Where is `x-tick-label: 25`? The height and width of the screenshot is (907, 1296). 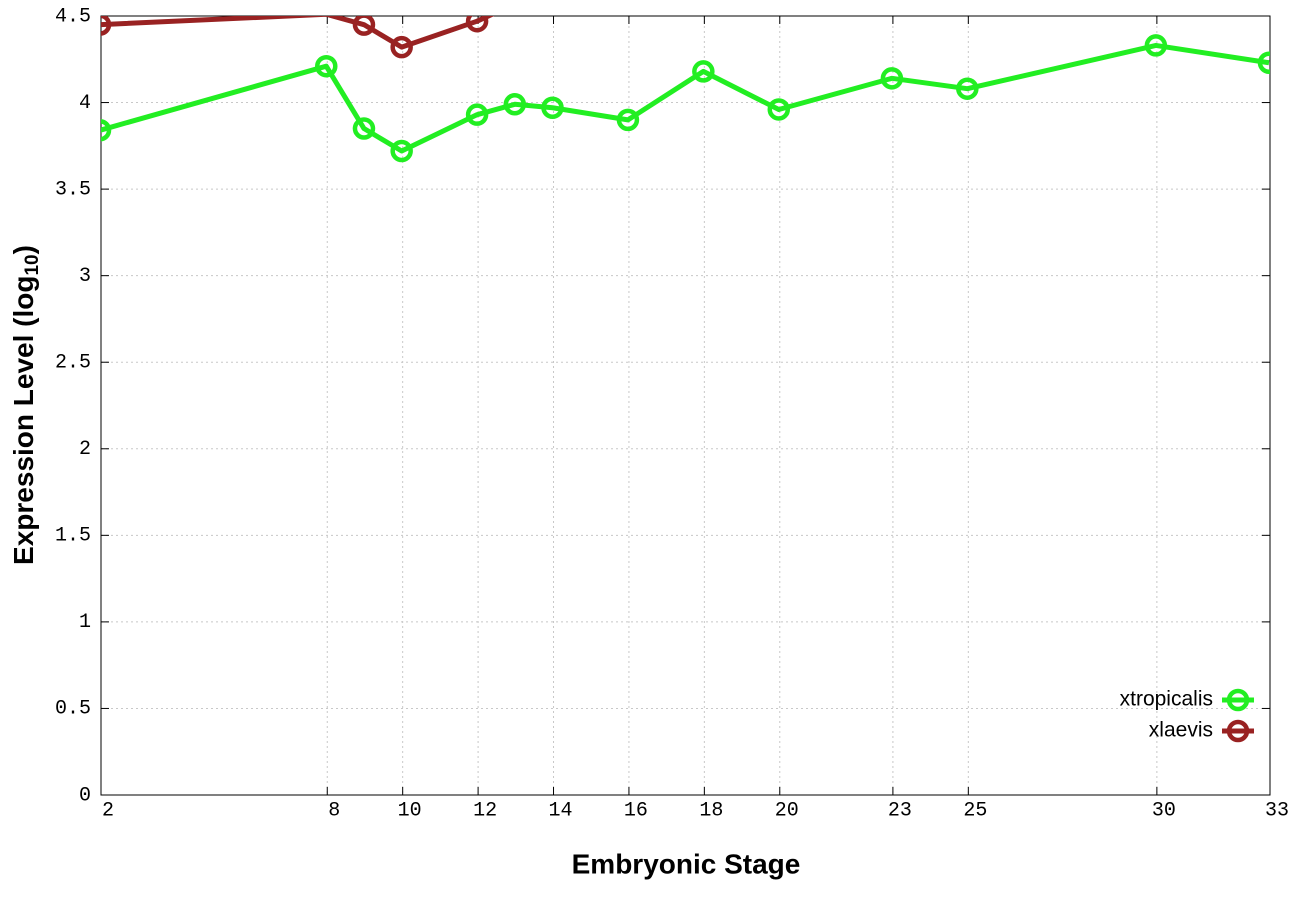
x-tick-label: 25 is located at coordinates (975, 810).